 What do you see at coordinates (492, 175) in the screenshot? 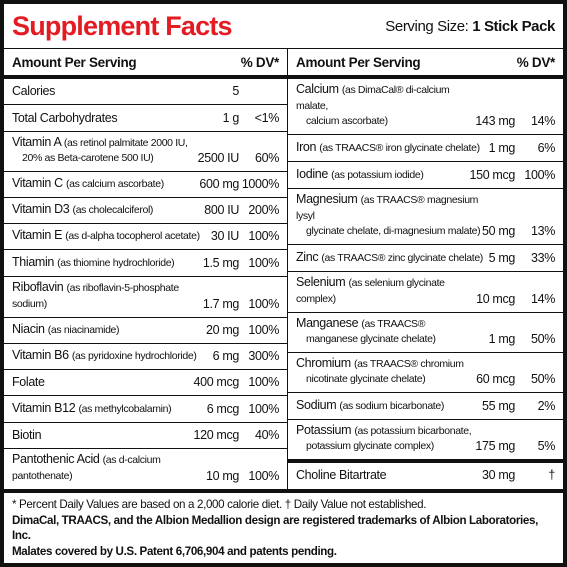
I see `amount: 150 mcg` at bounding box center [492, 175].